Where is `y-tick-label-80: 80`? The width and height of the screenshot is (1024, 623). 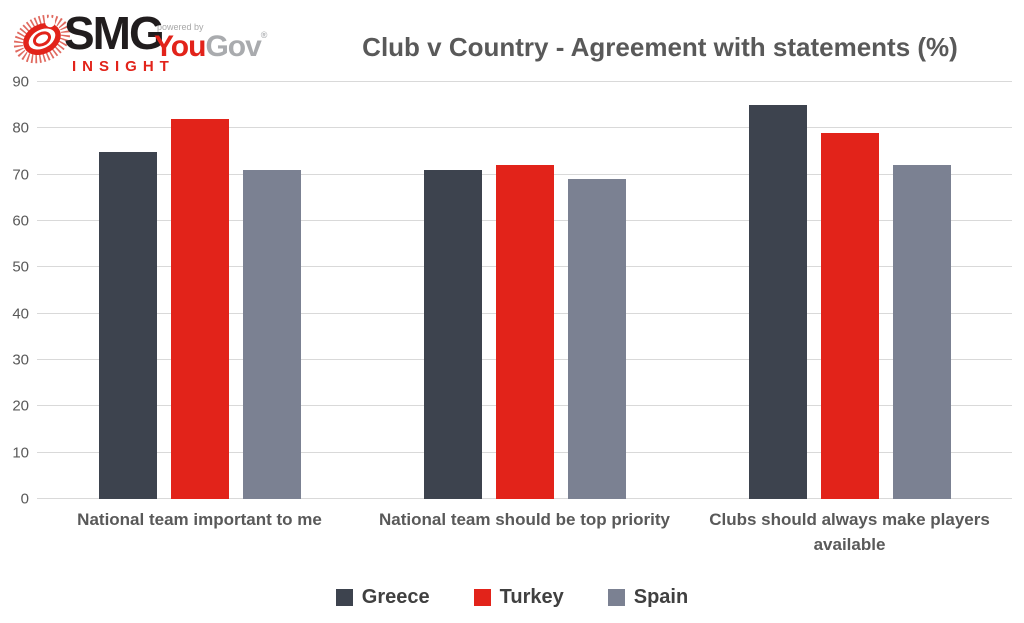
y-tick-label-80: 80 is located at coordinates (20, 128).